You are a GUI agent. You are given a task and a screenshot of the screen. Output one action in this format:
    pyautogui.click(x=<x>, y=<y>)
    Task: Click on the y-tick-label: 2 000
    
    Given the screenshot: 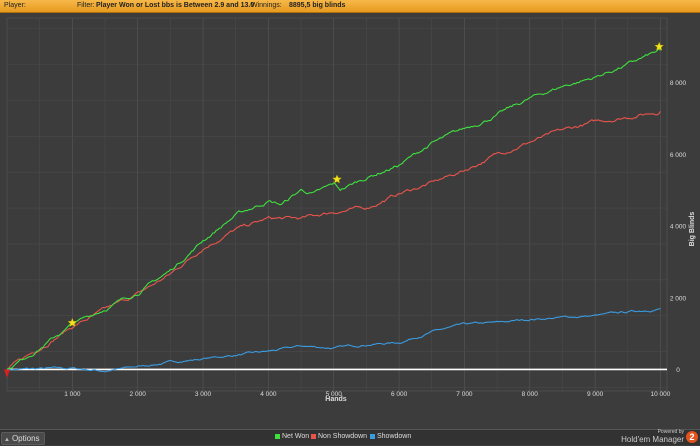 What is the action you would take?
    pyautogui.click(x=678, y=298)
    